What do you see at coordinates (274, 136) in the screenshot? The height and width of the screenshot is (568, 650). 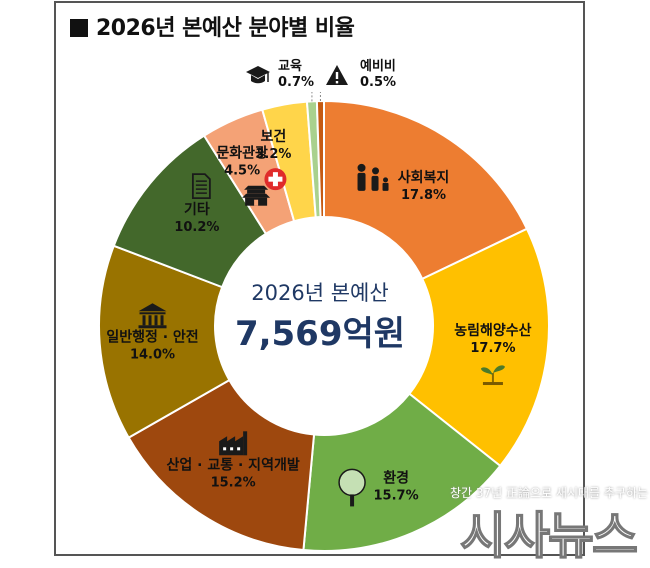 I see `slice-8-name: 보건` at bounding box center [274, 136].